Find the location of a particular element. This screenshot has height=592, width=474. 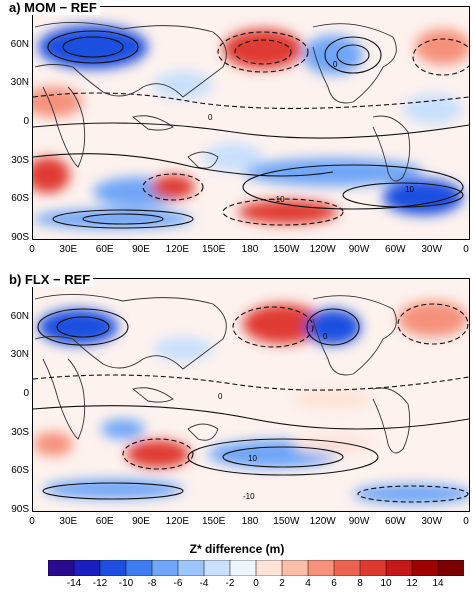

colorbar-label: -12 is located at coordinates (100, 583).